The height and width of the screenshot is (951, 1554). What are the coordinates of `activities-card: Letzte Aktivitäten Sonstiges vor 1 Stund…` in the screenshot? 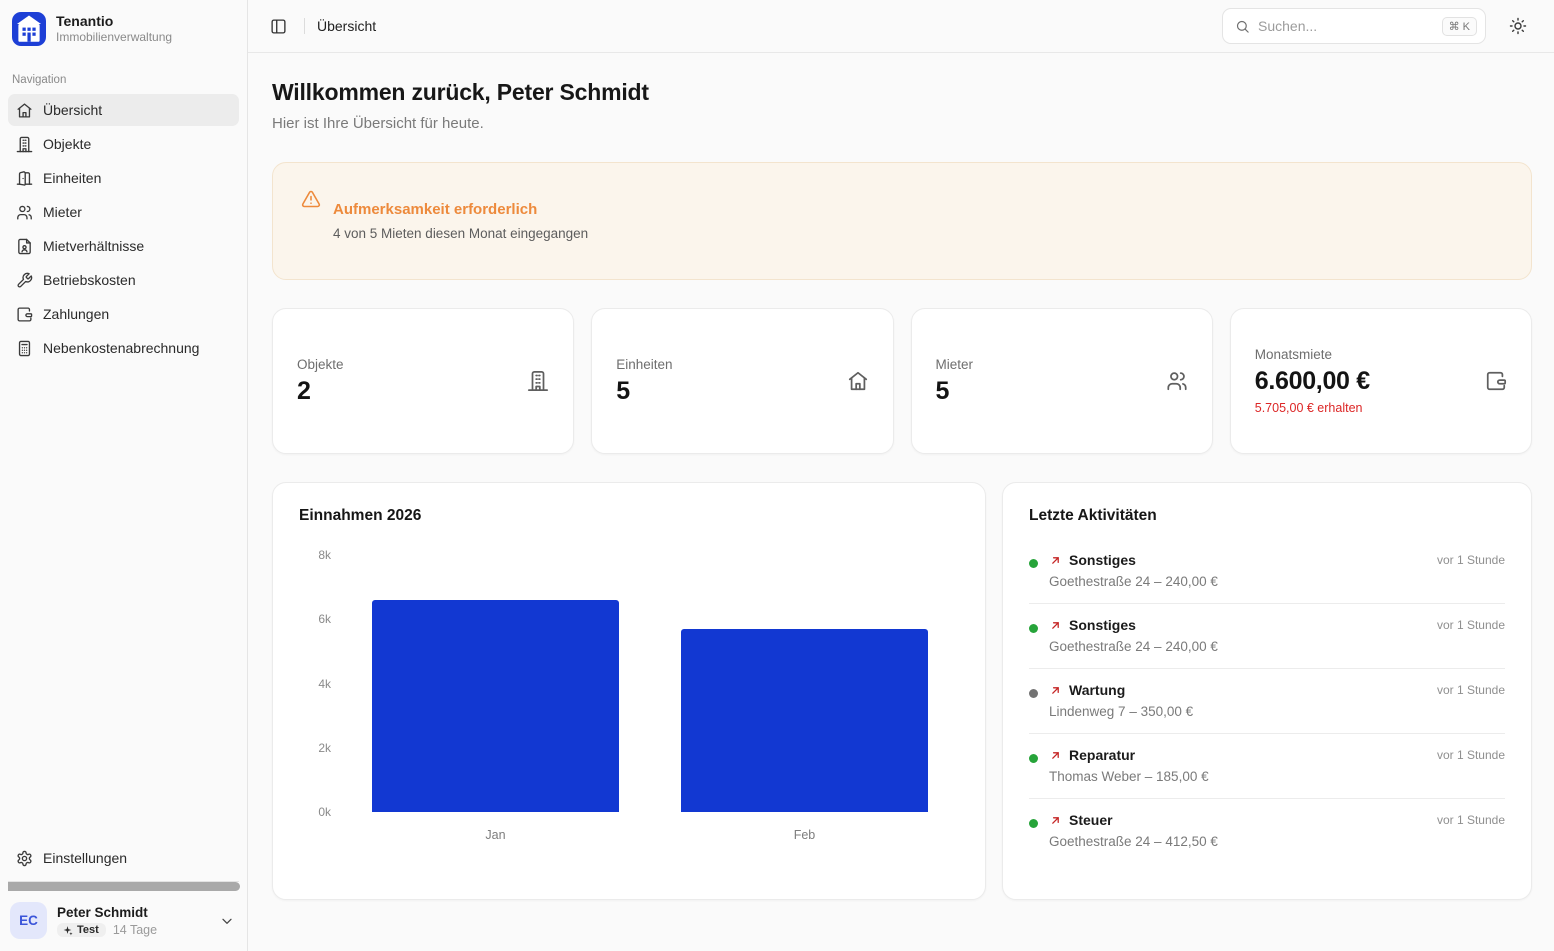 It's located at (1267, 691).